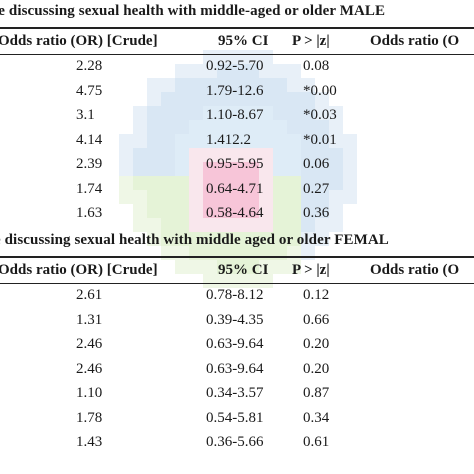 The width and height of the screenshot is (474, 474). Describe the element at coordinates (235, 213) in the screenshot. I see `cell-ci: 0.58-4.64` at that location.